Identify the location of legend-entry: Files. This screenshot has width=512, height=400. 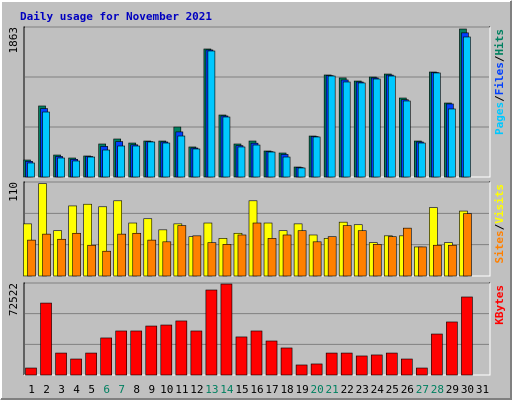
(499, 78).